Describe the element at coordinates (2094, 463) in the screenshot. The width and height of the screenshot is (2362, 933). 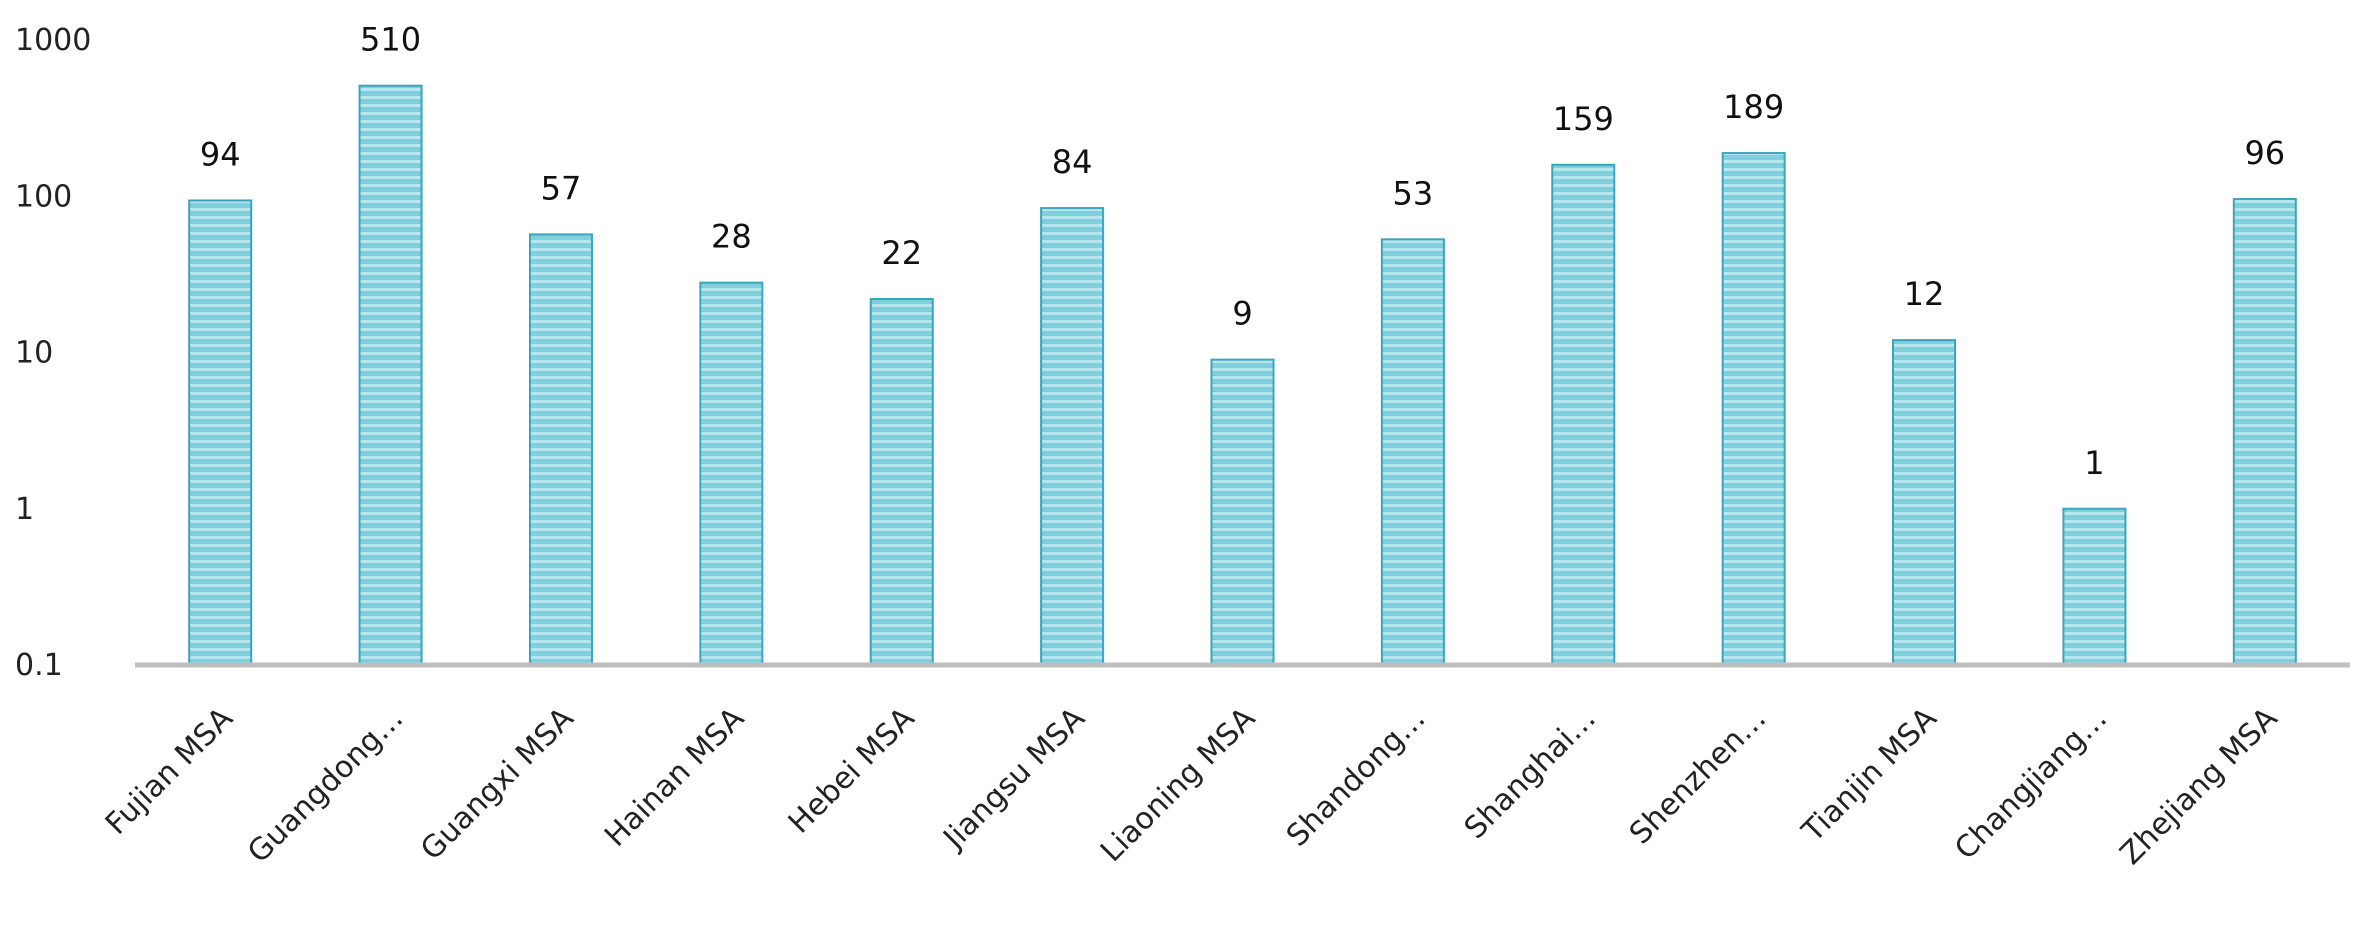
I see `data-label: 1` at that location.